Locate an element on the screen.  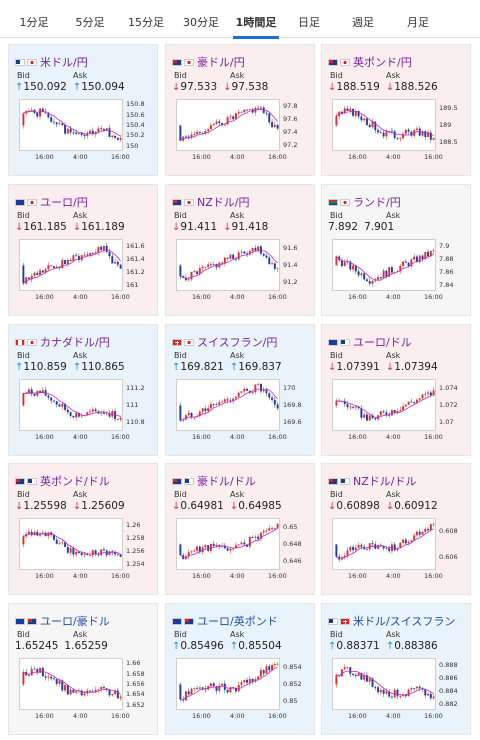
price-chart: 189.5 189 188.5 16:00 4:00 16:00 is located at coordinates (397, 130).